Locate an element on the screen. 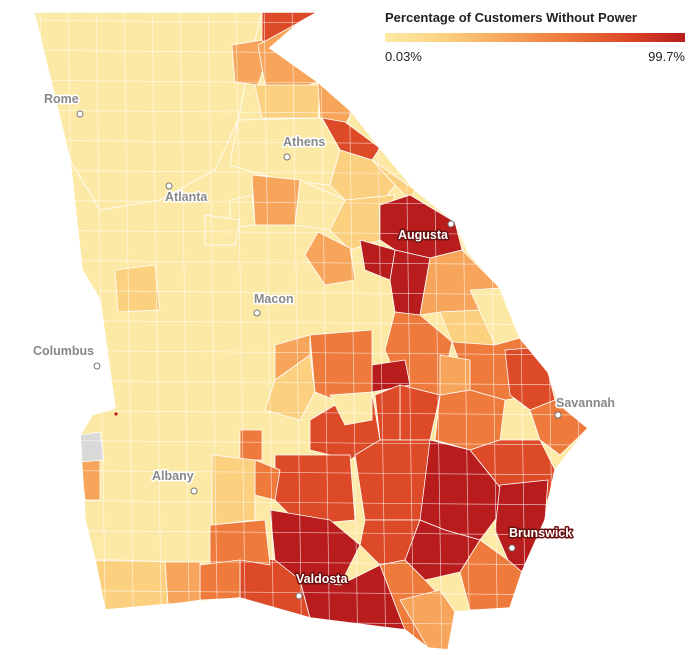  city-dot-atlanta is located at coordinates (169, 186).